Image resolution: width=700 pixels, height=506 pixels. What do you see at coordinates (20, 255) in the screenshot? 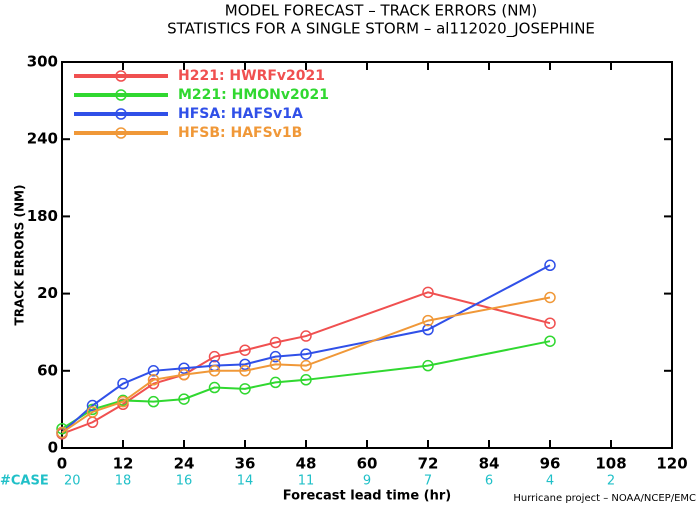
I see `y-axis-label: TRACK ERRORS (NM)` at bounding box center [20, 255].